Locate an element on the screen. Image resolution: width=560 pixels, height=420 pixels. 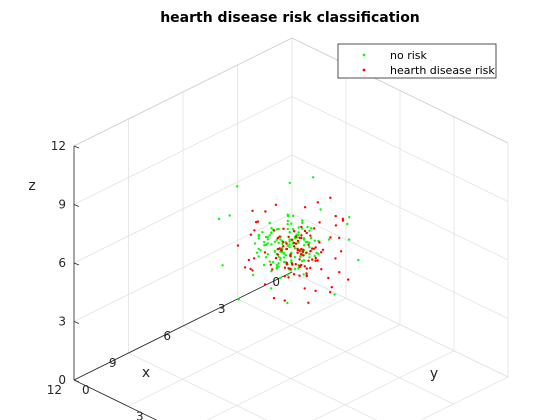
z-tick-label: 9 is located at coordinates (62, 205).